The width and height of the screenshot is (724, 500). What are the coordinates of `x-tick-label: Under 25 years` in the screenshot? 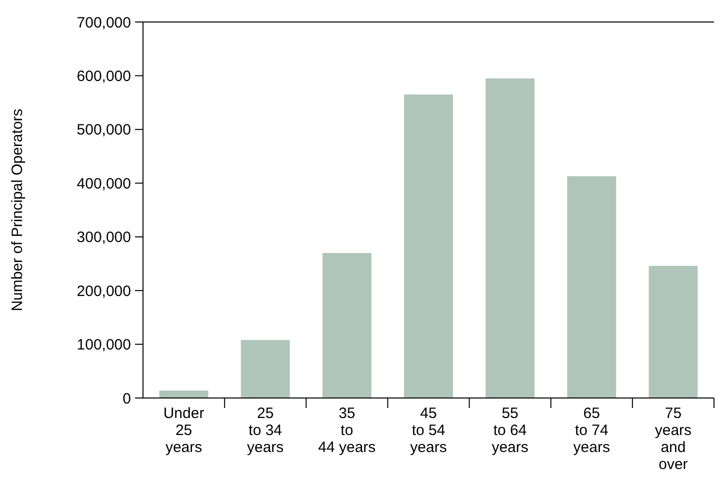 It's located at (183, 430).